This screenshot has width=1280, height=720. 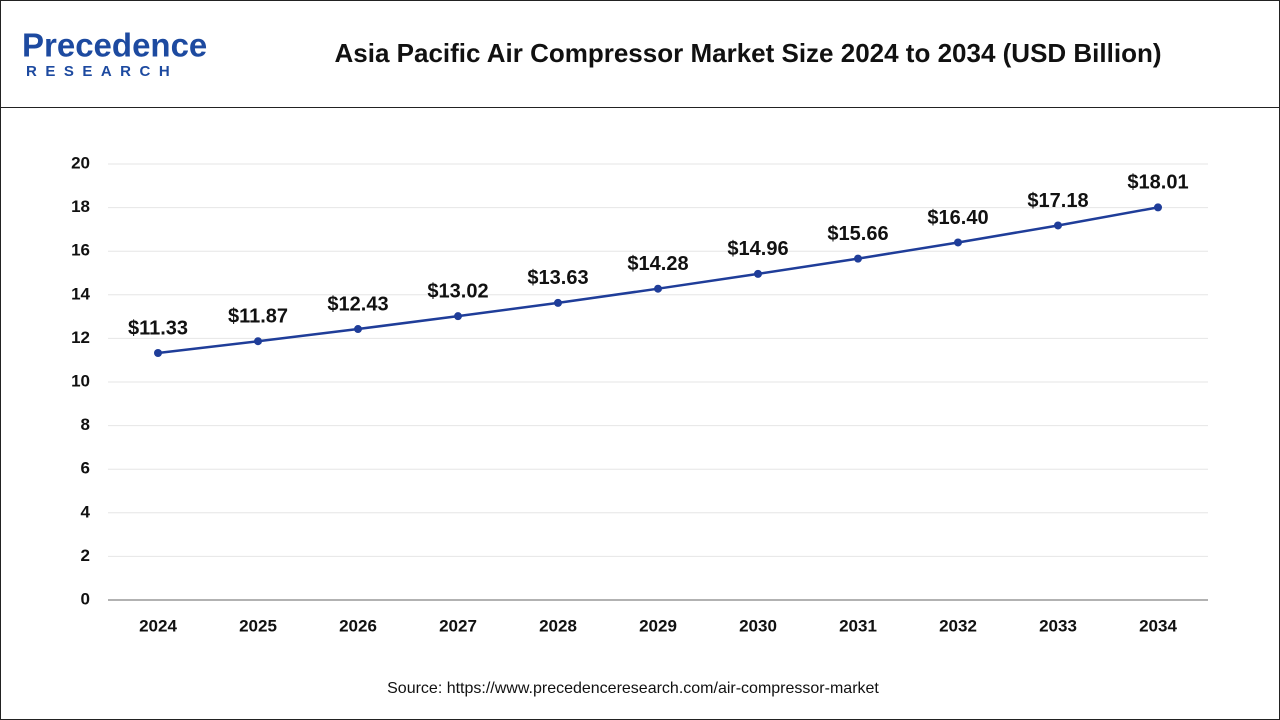 What do you see at coordinates (558, 625) in the screenshot?
I see `x-tick-label: 2028` at bounding box center [558, 625].